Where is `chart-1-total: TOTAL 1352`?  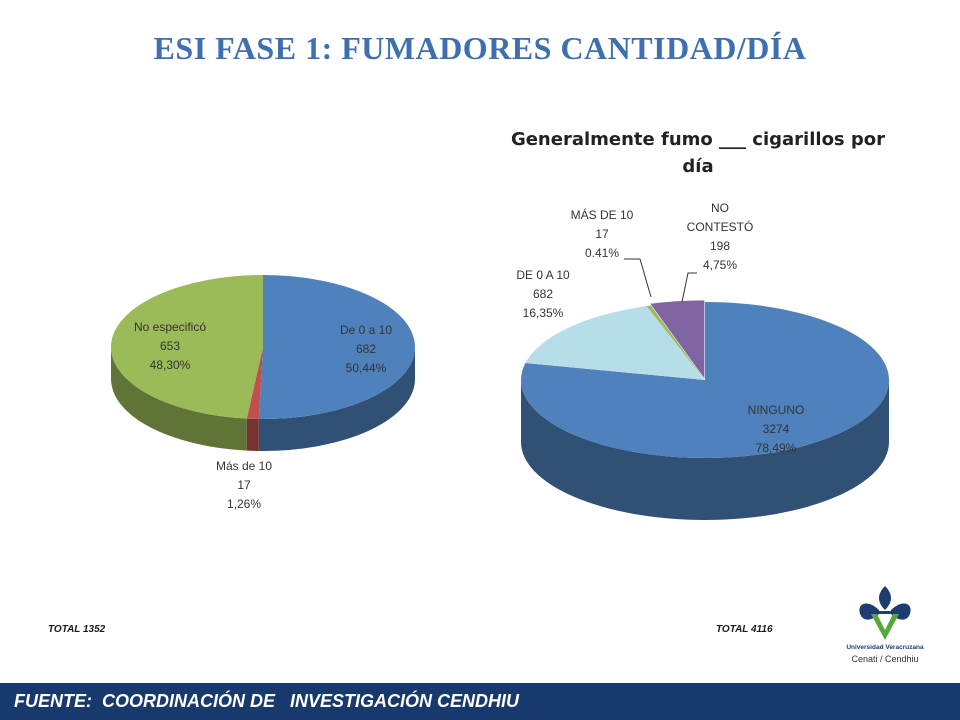 chart-1-total: TOTAL 1352 is located at coordinates (77, 629).